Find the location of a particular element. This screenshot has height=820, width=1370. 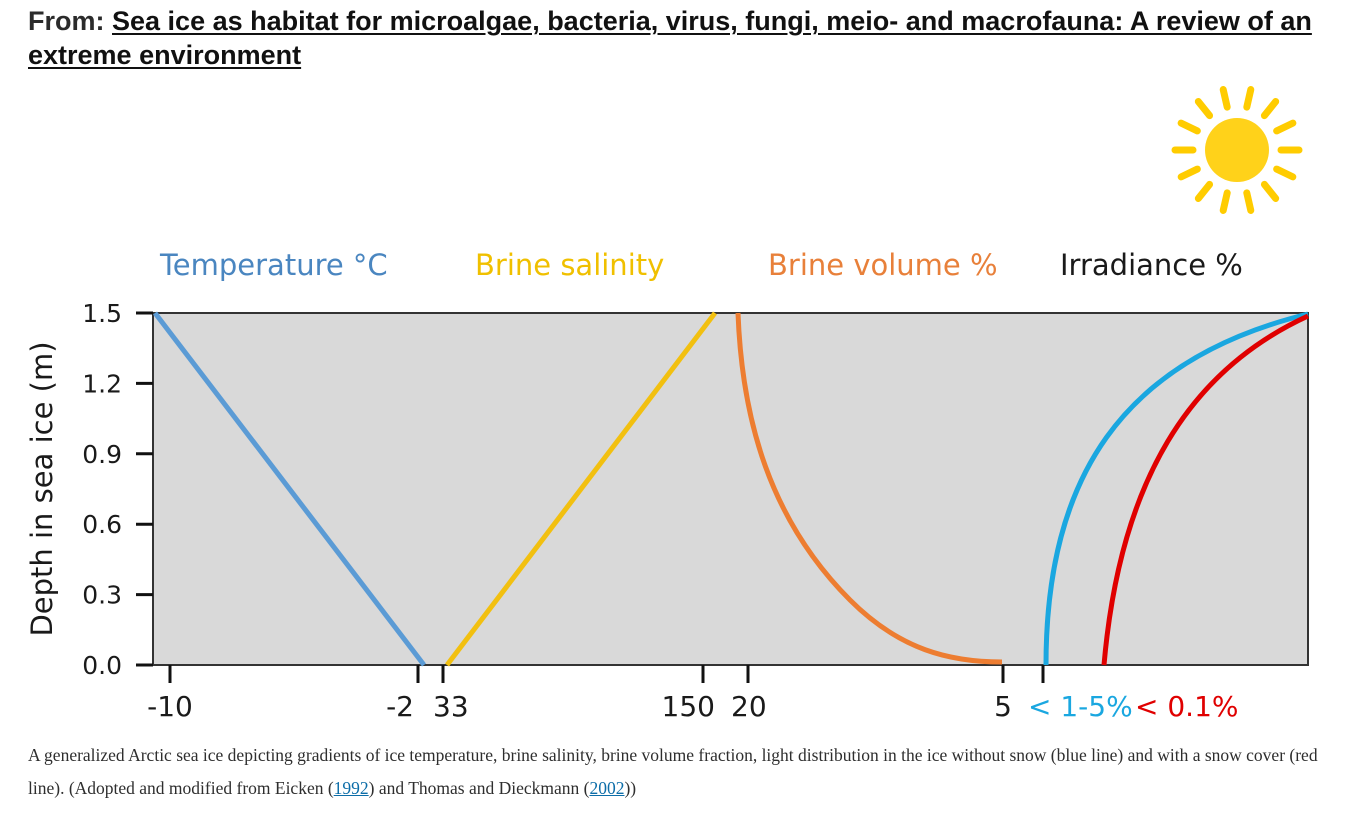

x-tick-label: -10 is located at coordinates (170, 706).